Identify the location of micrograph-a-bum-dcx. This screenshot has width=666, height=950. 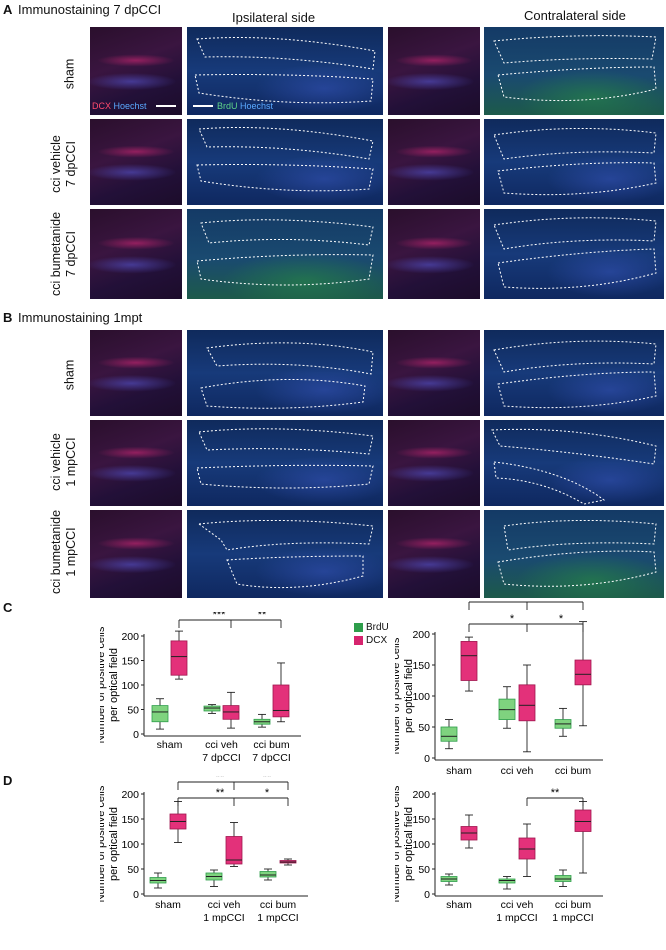
(136, 254).